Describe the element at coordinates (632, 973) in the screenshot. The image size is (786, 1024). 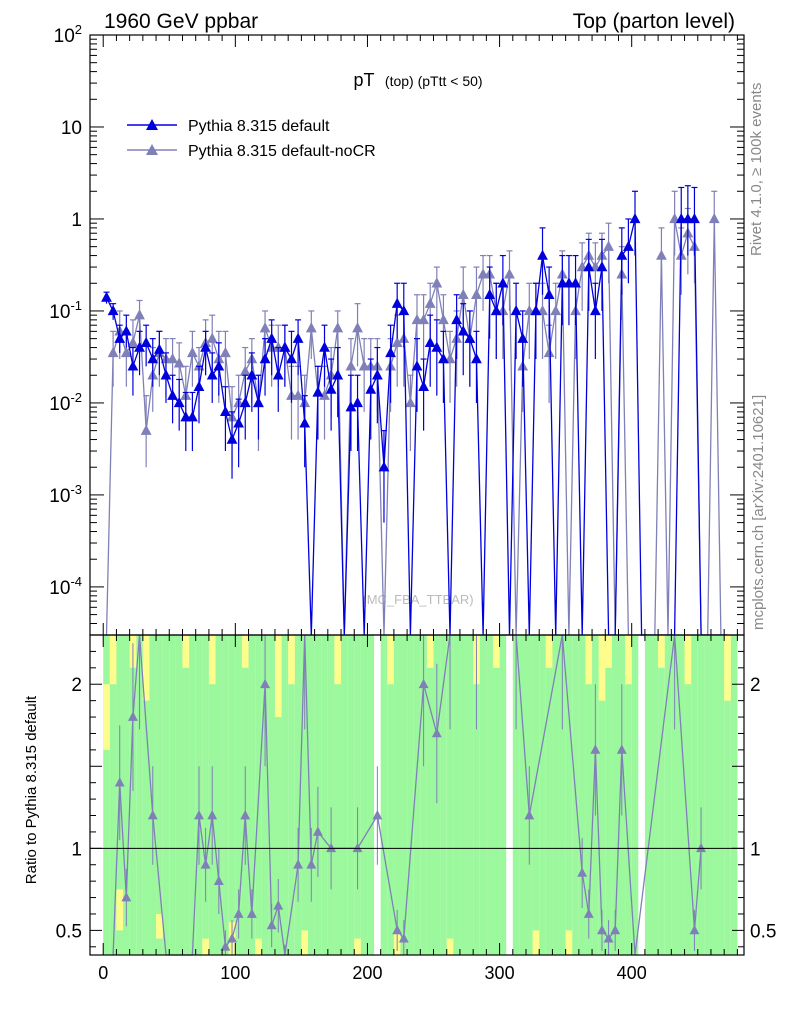
I see `x-tick-label: 400` at that location.